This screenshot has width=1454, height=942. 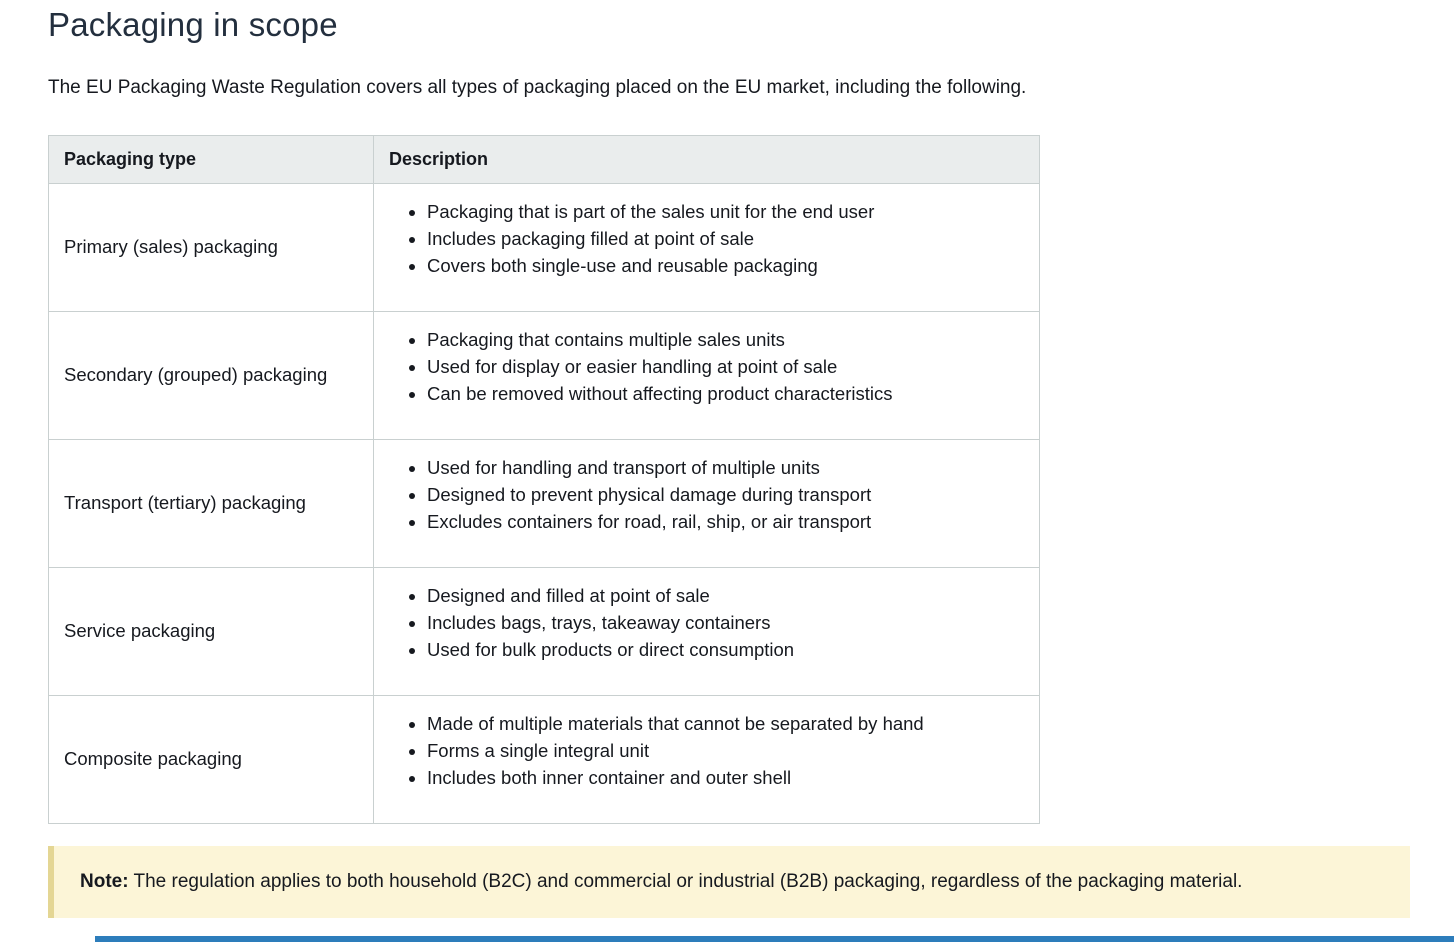 What do you see at coordinates (774, 939) in the screenshot?
I see `cropped-blue-element-edge` at bounding box center [774, 939].